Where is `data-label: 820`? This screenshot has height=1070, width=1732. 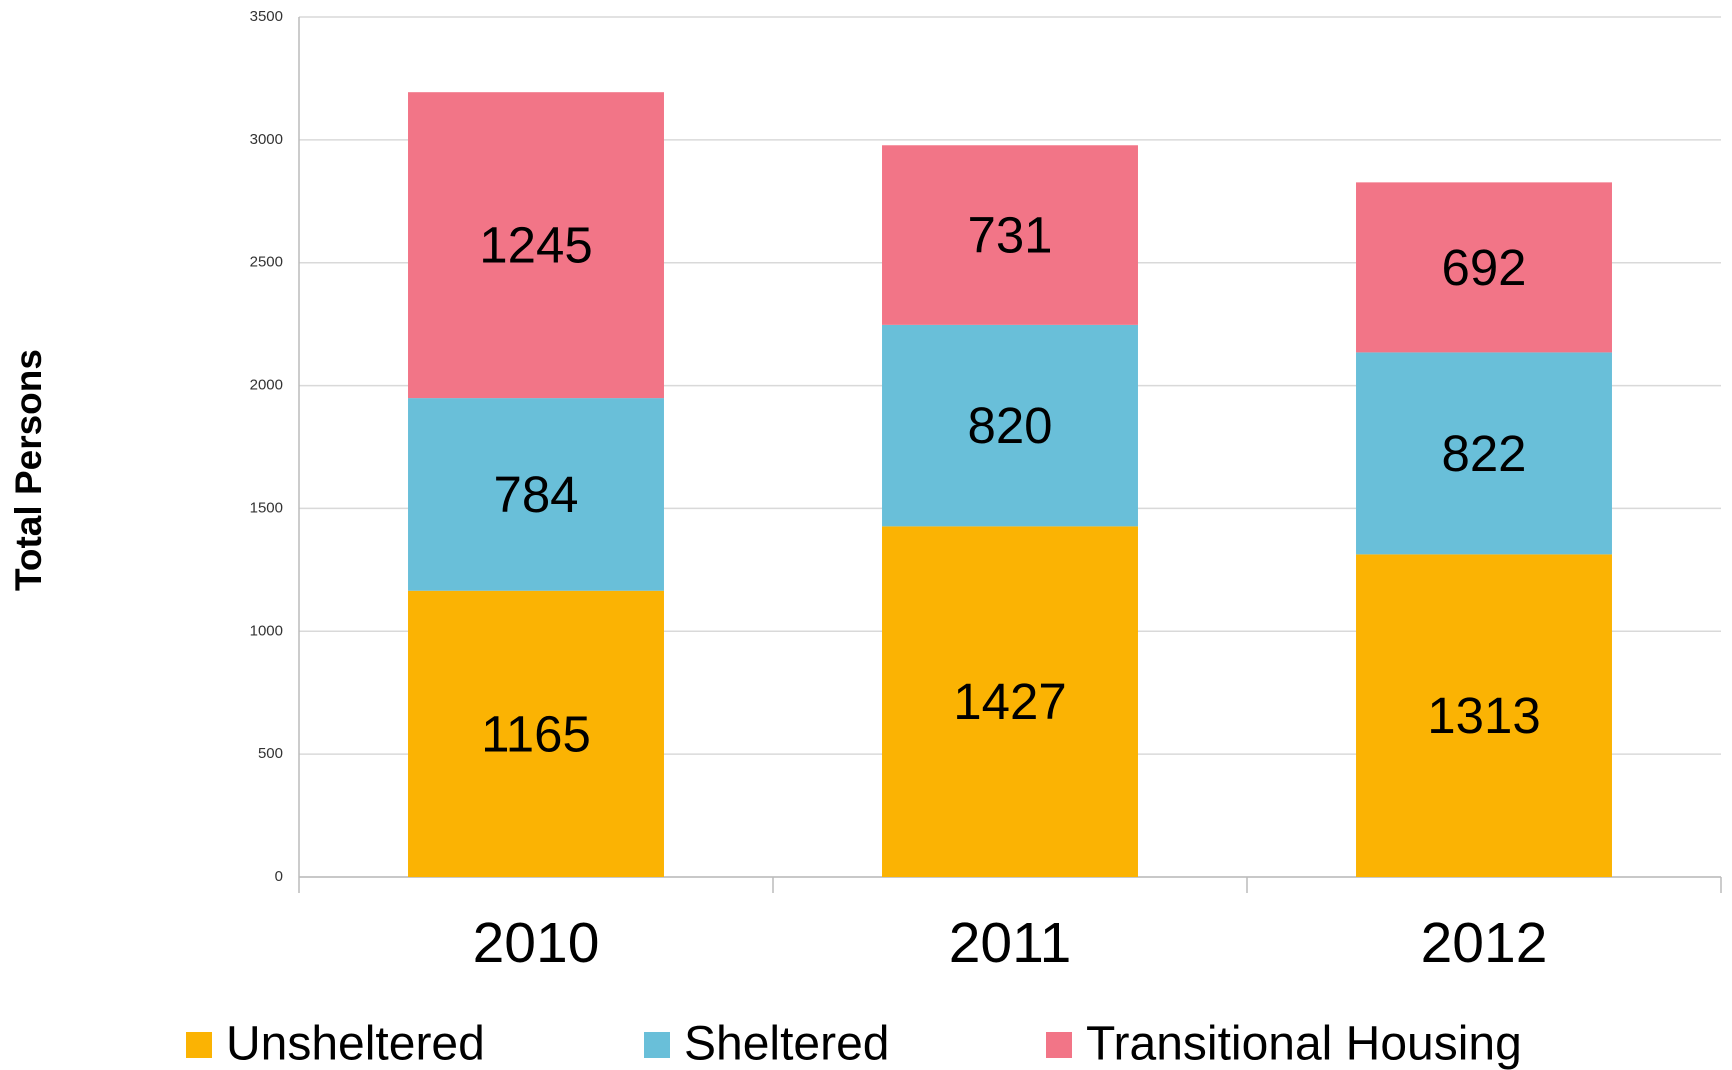 data-label: 820 is located at coordinates (1009, 425).